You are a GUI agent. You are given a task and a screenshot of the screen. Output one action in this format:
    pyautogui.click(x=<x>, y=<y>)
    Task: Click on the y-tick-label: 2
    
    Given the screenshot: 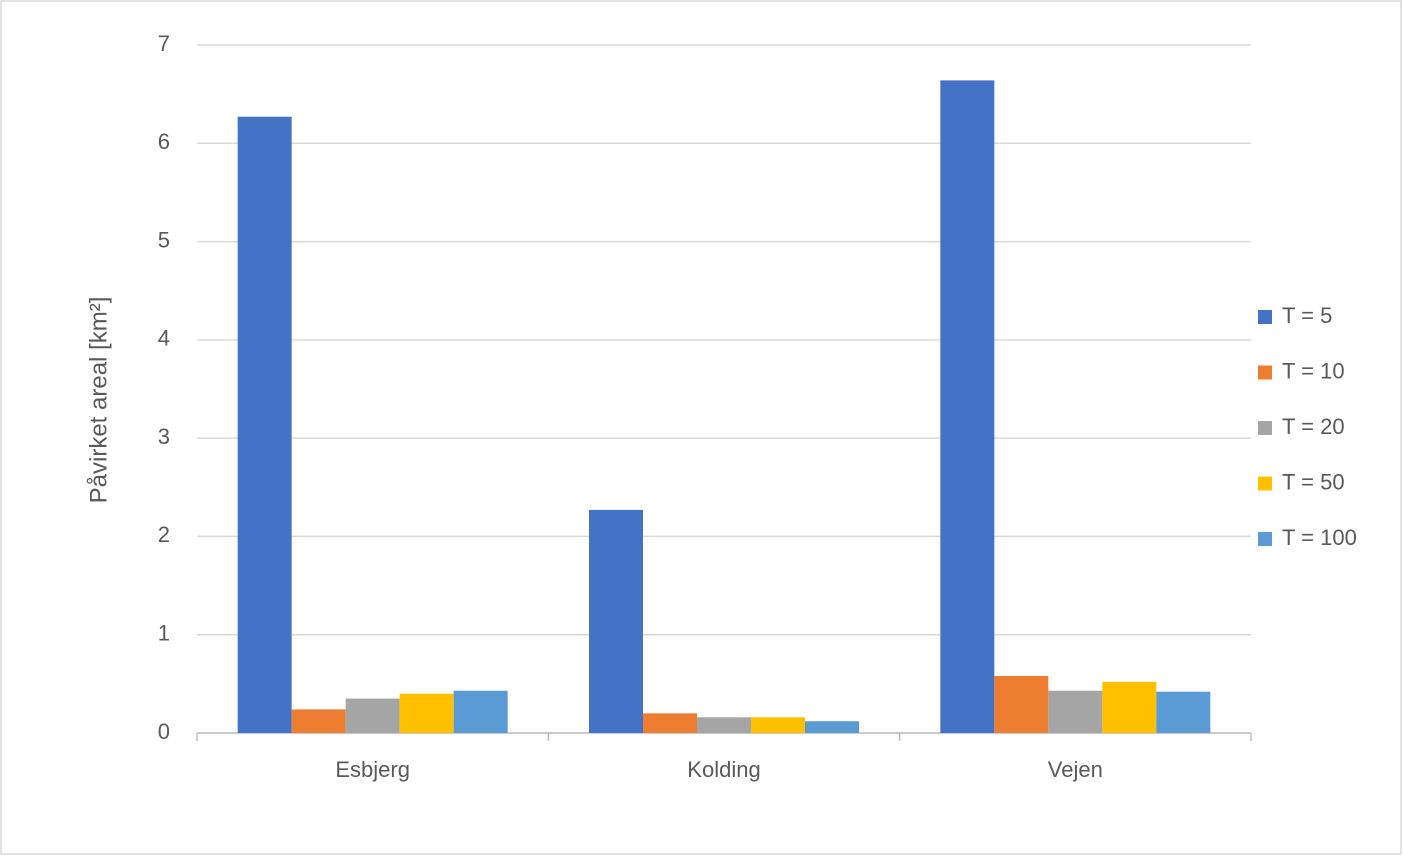 What is the action you would take?
    pyautogui.click(x=164, y=534)
    